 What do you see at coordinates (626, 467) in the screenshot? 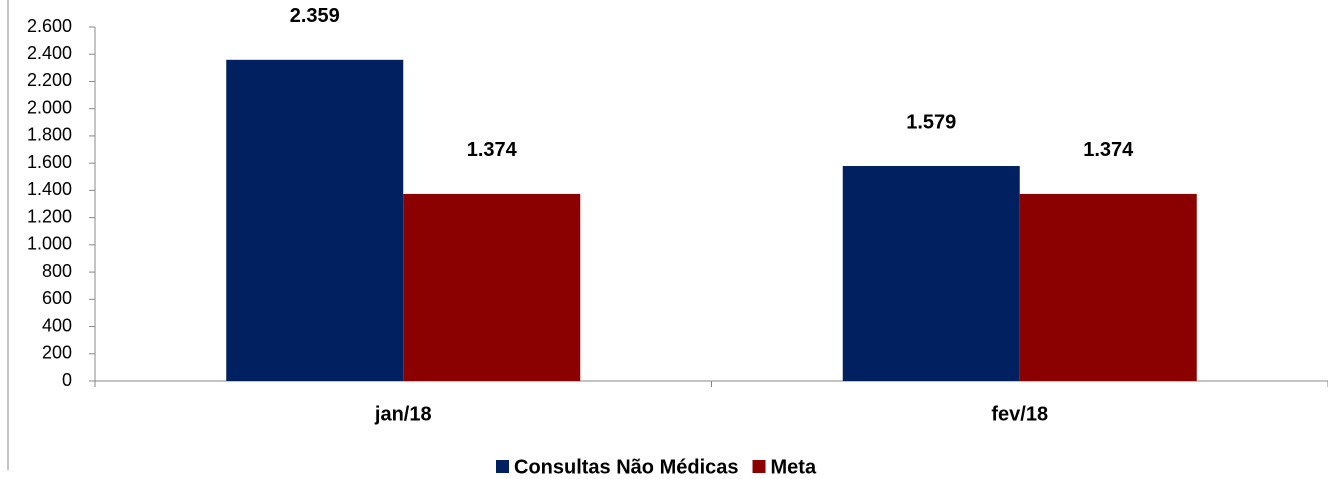
I see `legend-label: Consultas Não Médicas` at bounding box center [626, 467].